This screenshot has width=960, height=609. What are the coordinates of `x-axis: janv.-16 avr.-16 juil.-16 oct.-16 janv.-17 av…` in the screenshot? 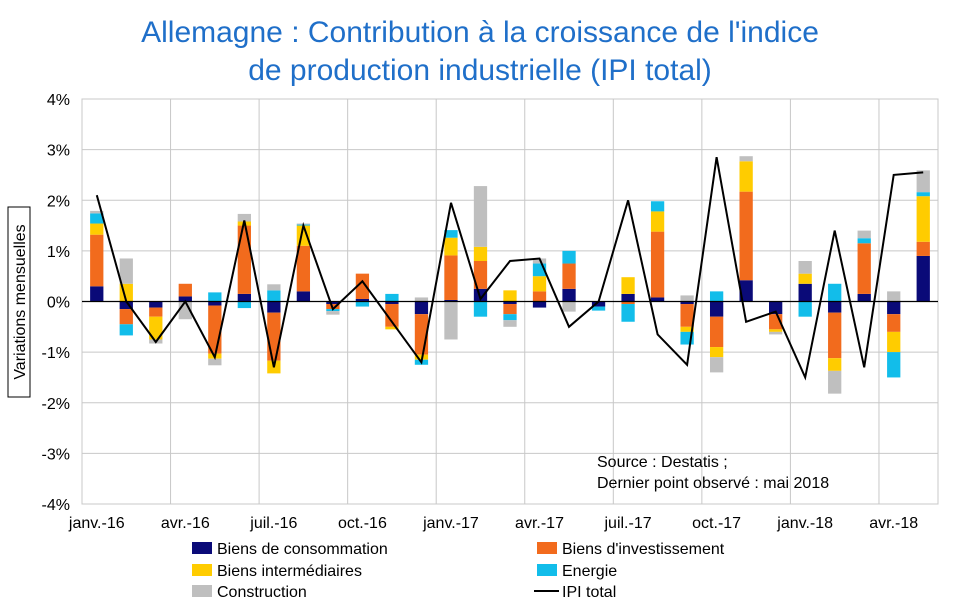 It's located at (493, 523).